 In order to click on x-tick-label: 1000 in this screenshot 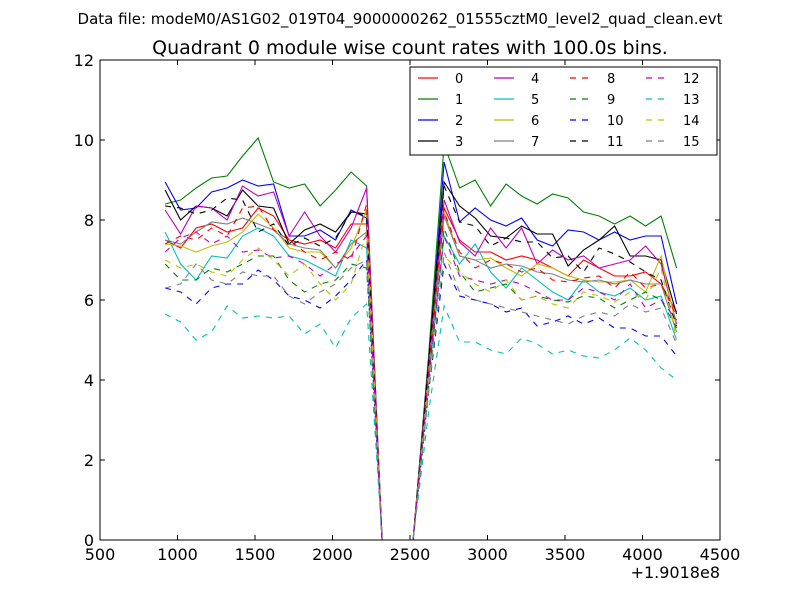, I will do `click(177, 554)`.